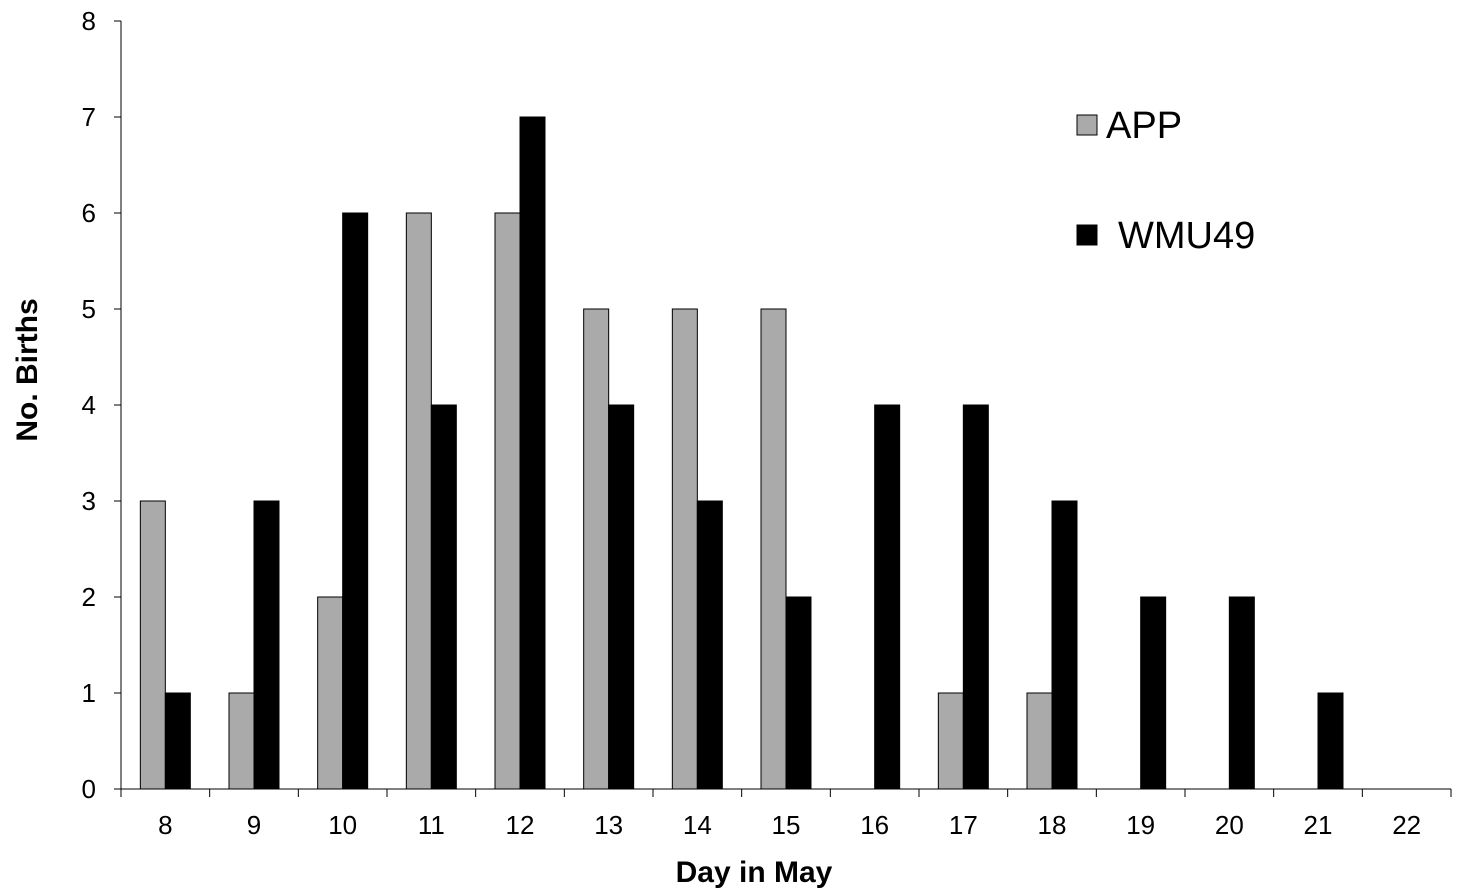 The image size is (1457, 890). Describe the element at coordinates (1406, 825) in the screenshot. I see `x-tick-label: 22` at that location.